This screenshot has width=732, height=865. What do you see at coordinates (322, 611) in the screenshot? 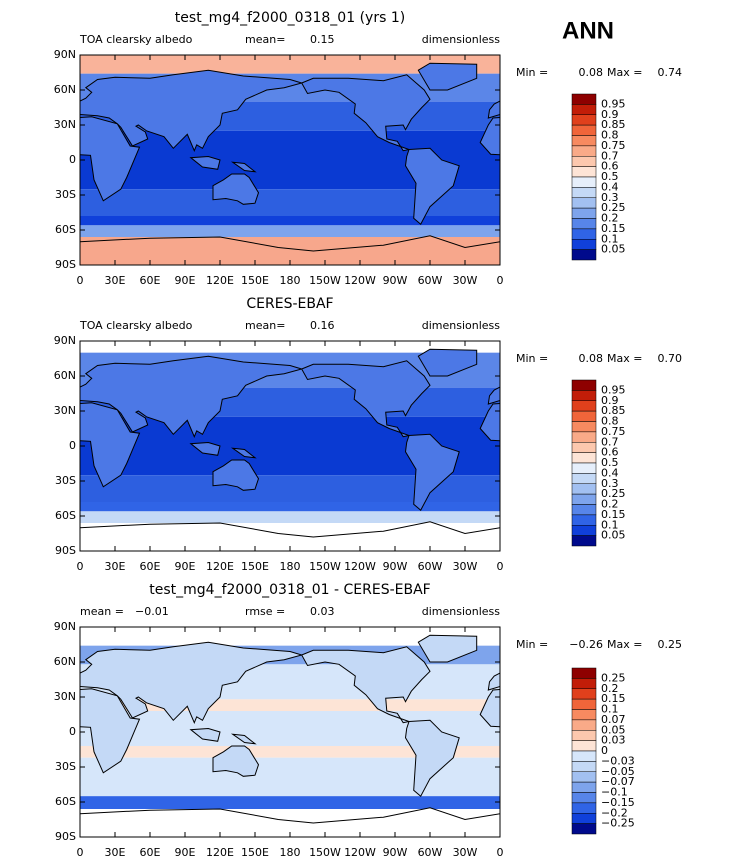
I see `panel-label: 0.03` at bounding box center [322, 611].